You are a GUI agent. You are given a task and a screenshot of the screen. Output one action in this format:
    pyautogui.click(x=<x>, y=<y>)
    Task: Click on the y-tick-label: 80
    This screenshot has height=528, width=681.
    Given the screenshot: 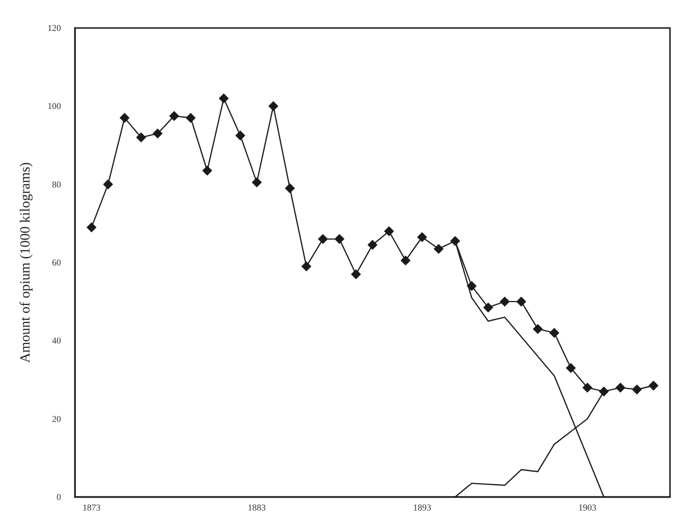 What is the action you would take?
    pyautogui.click(x=57, y=184)
    